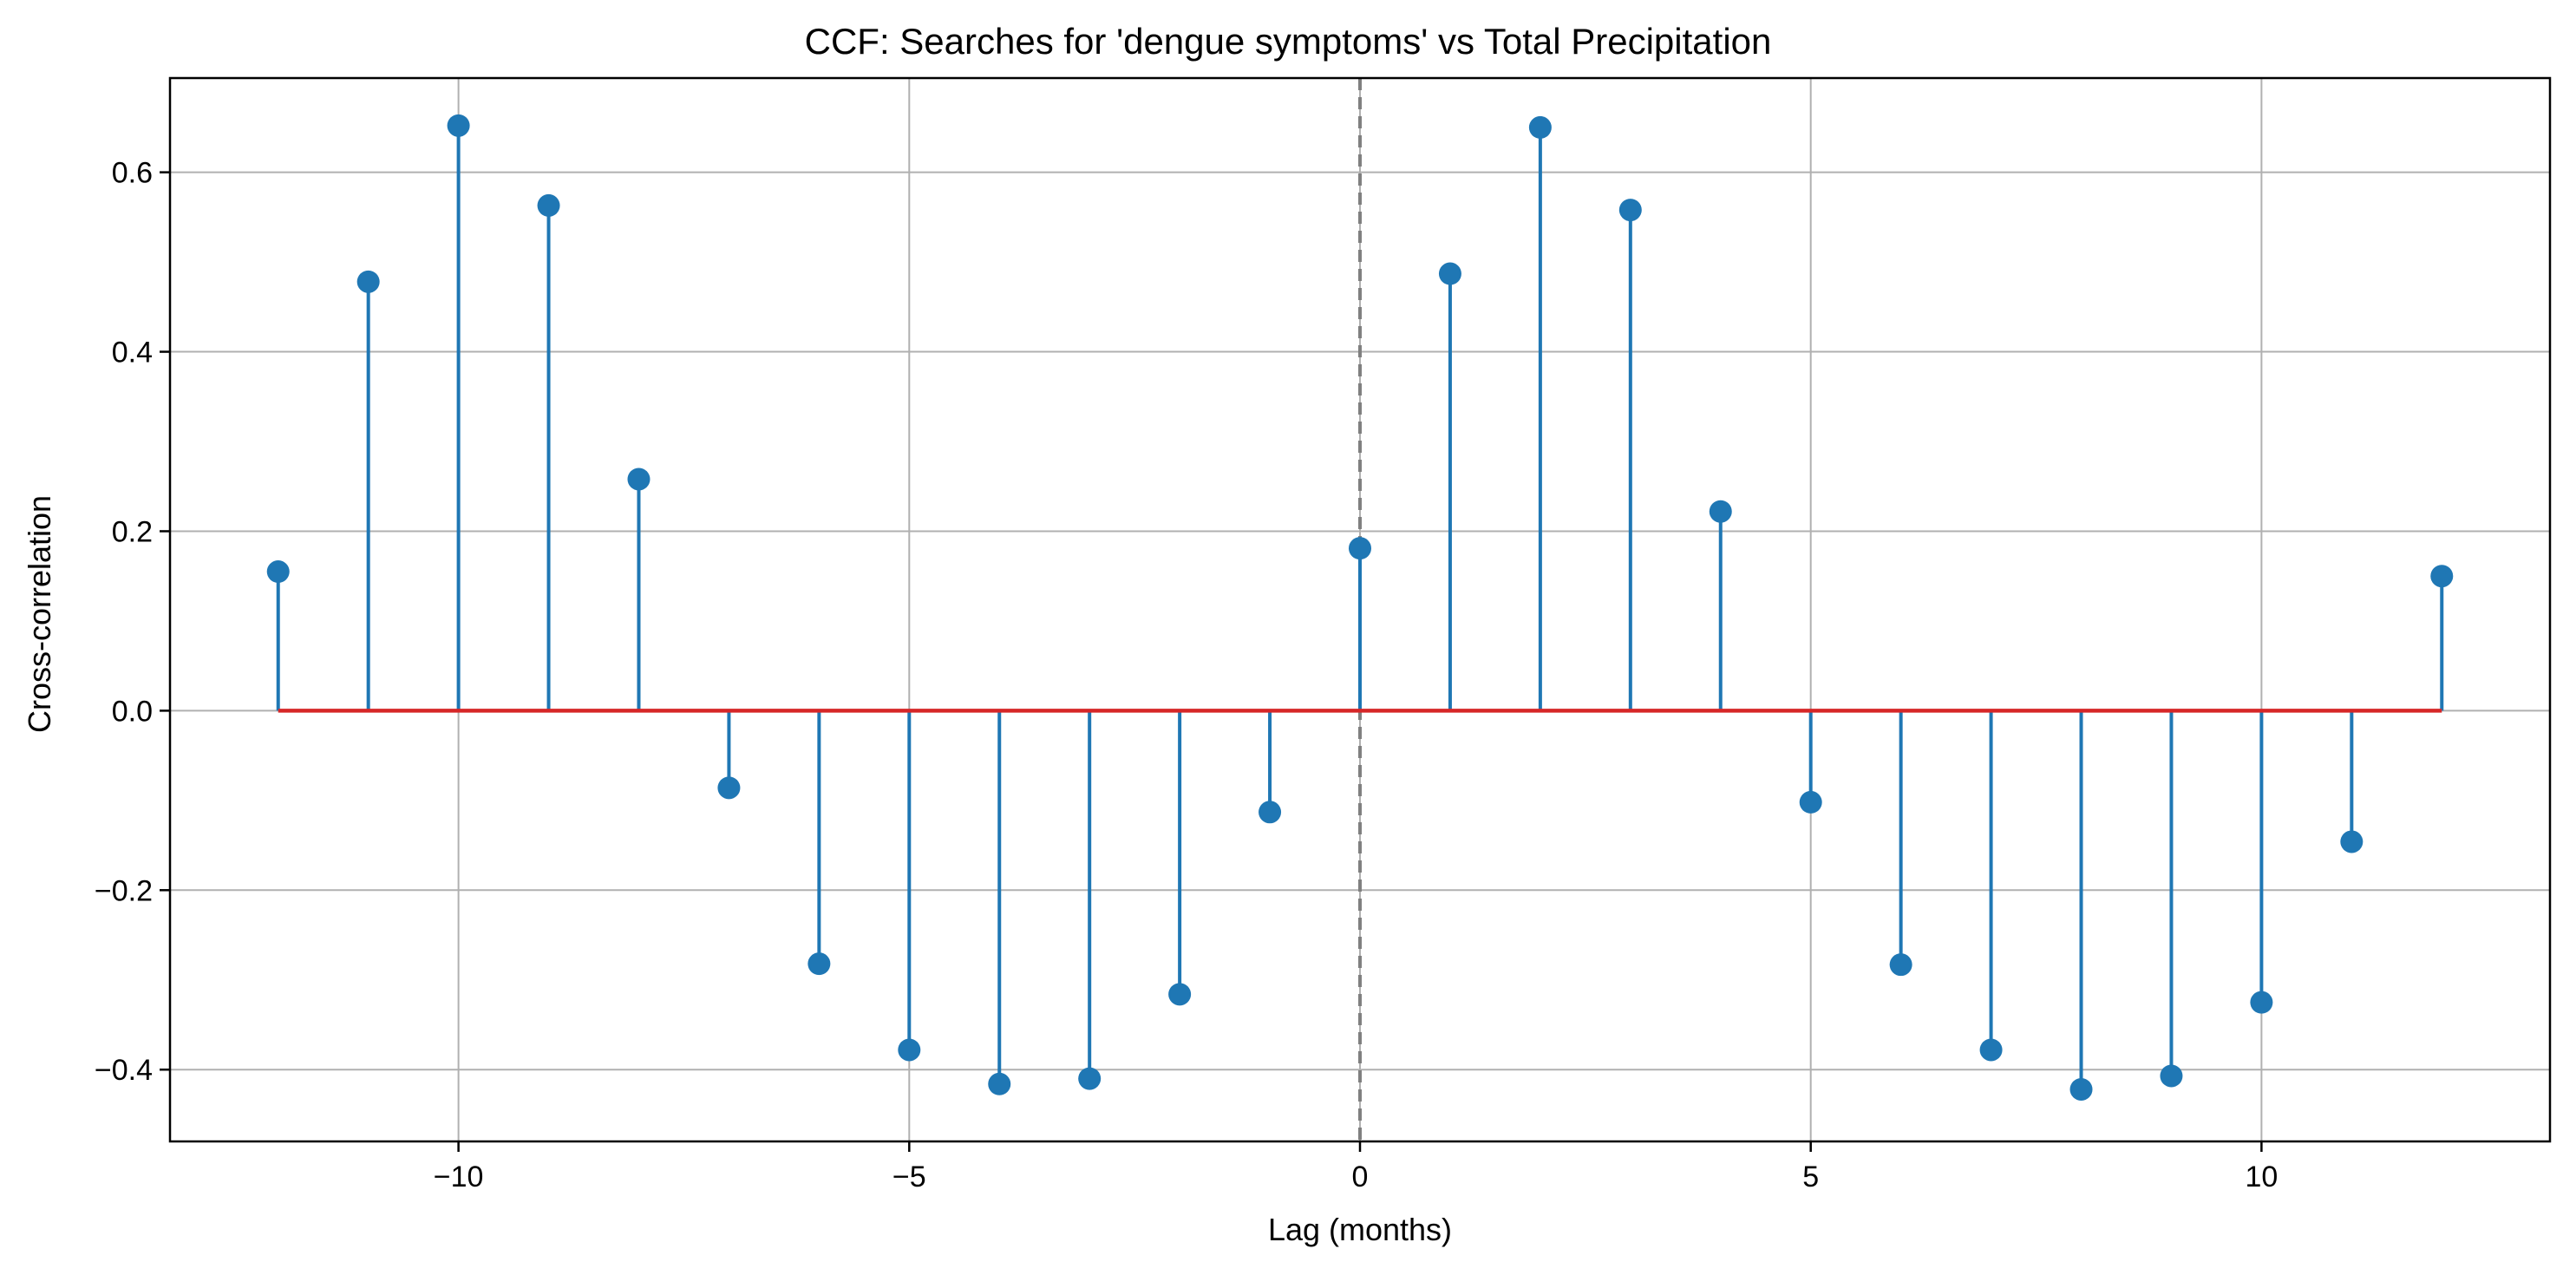 This screenshot has width=2576, height=1275. What do you see at coordinates (909, 1177) in the screenshot?
I see `x-tick-label: −5` at bounding box center [909, 1177].